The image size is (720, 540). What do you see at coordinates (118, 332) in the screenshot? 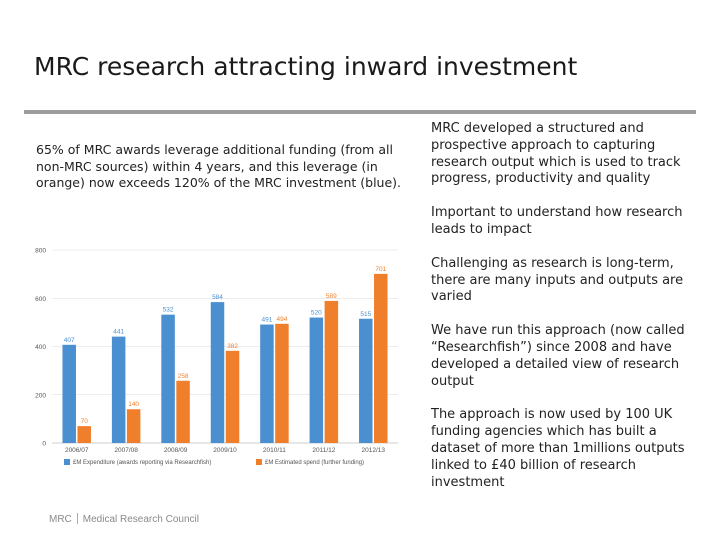
I see `data-label: 441` at bounding box center [118, 332].